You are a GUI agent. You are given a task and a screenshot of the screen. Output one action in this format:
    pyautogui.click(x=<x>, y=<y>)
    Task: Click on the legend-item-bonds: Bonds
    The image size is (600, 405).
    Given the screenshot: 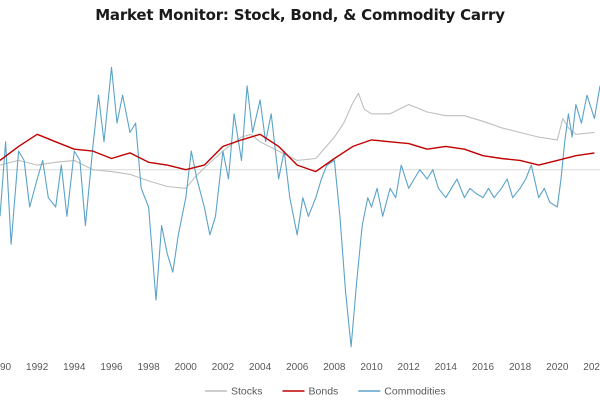 What is the action you would take?
    pyautogui.click(x=310, y=392)
    